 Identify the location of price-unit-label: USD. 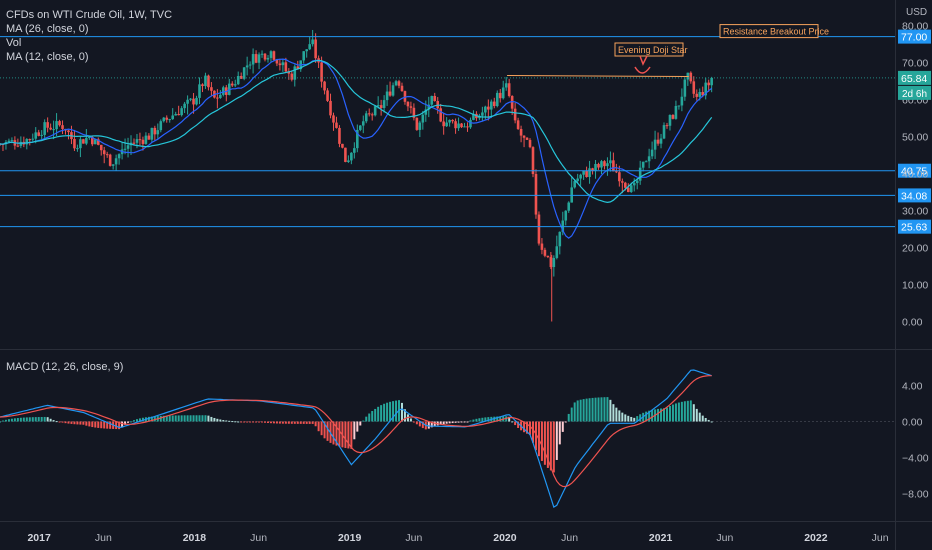
(917, 12).